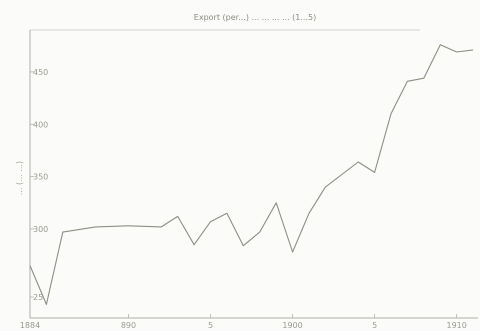 This screenshot has width=480, height=331. What do you see at coordinates (40, 124) in the screenshot?
I see `y-tick-label: 400` at bounding box center [40, 124].